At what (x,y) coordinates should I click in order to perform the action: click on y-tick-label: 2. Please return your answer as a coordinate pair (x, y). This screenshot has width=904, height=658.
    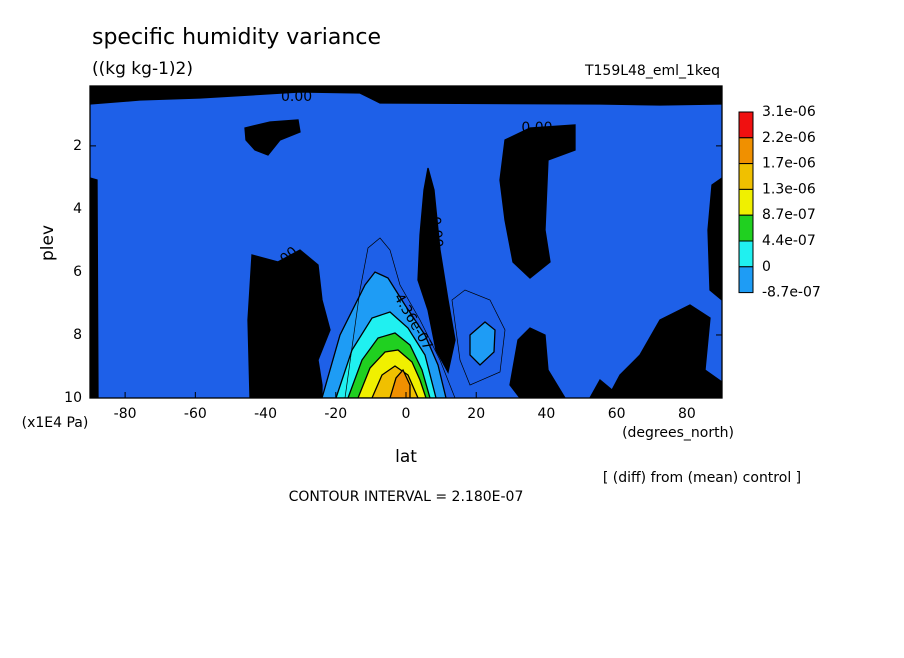
    Looking at the image, I should click on (77, 146).